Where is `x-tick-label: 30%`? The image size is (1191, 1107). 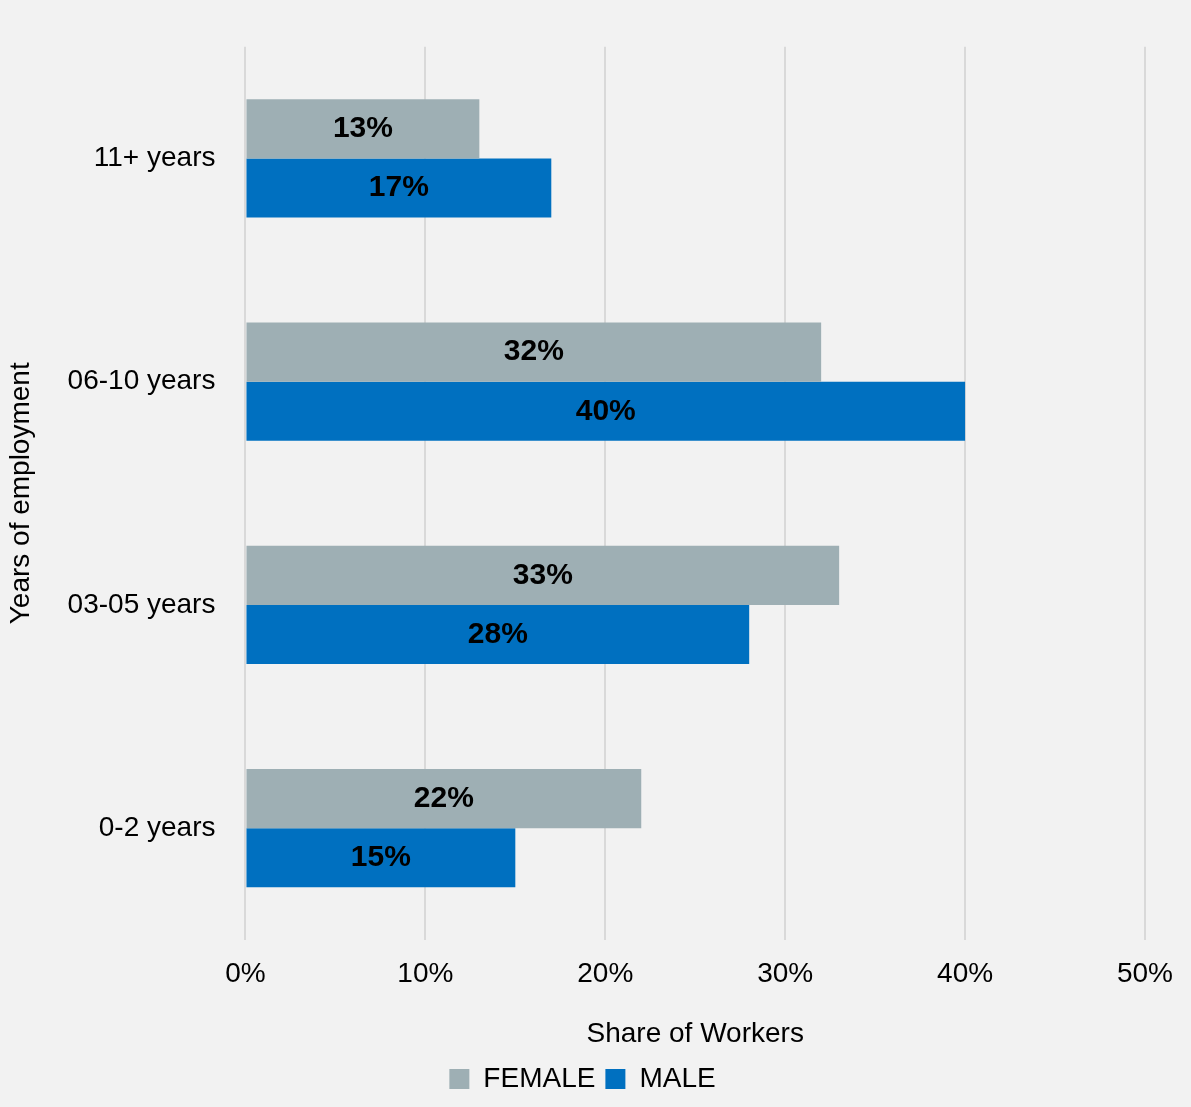 x-tick-label: 30% is located at coordinates (785, 973).